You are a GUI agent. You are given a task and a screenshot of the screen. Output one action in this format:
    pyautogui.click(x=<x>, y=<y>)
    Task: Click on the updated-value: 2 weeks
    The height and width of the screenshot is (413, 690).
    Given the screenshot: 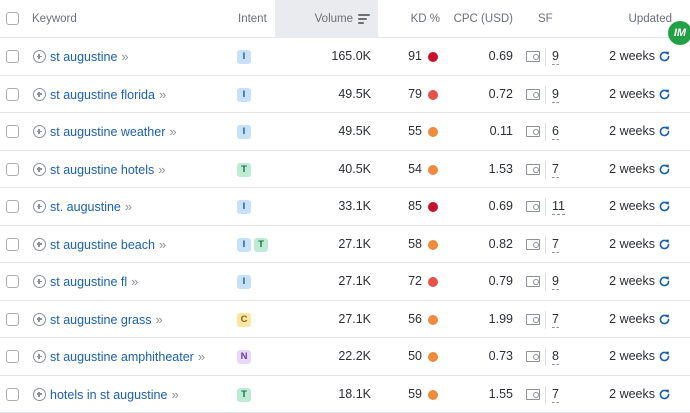 What is the action you would take?
    pyautogui.click(x=632, y=318)
    